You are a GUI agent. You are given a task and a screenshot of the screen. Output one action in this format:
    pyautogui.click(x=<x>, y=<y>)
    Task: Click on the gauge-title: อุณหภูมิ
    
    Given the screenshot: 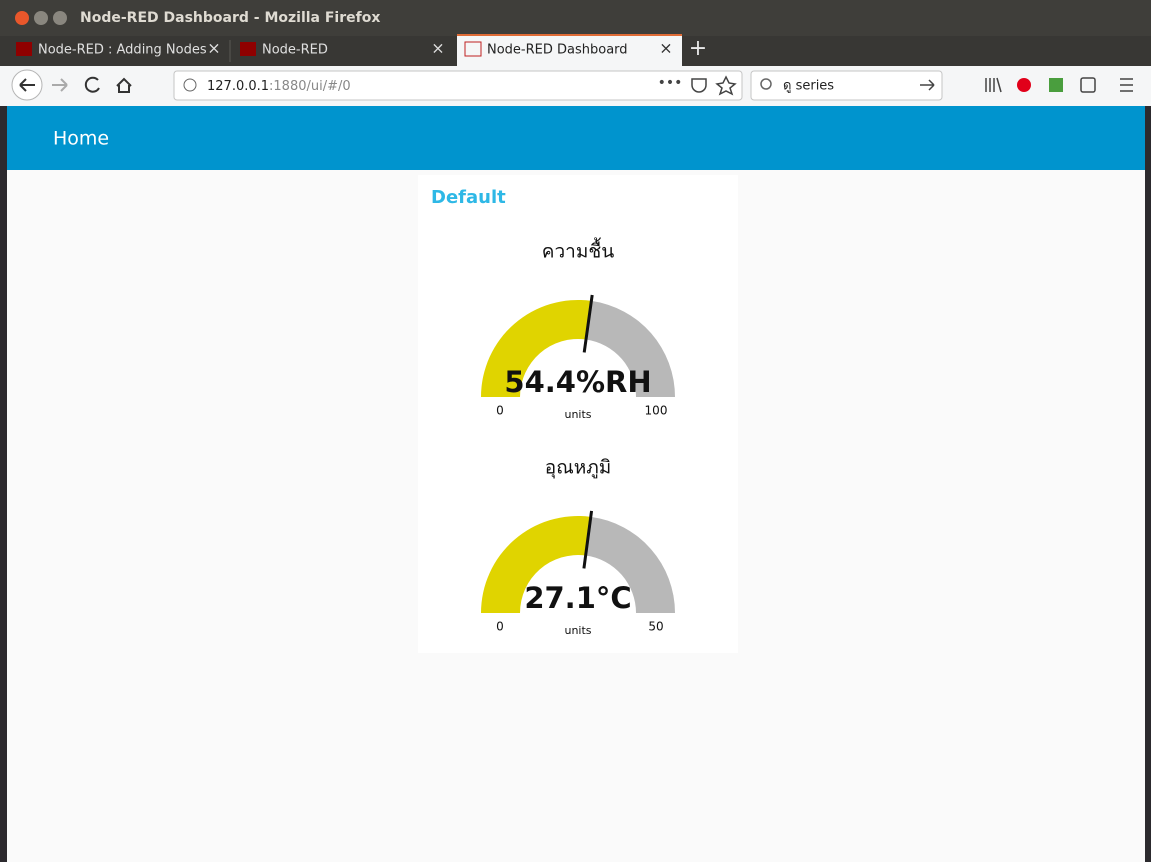 What is the action you would take?
    pyautogui.click(x=578, y=468)
    